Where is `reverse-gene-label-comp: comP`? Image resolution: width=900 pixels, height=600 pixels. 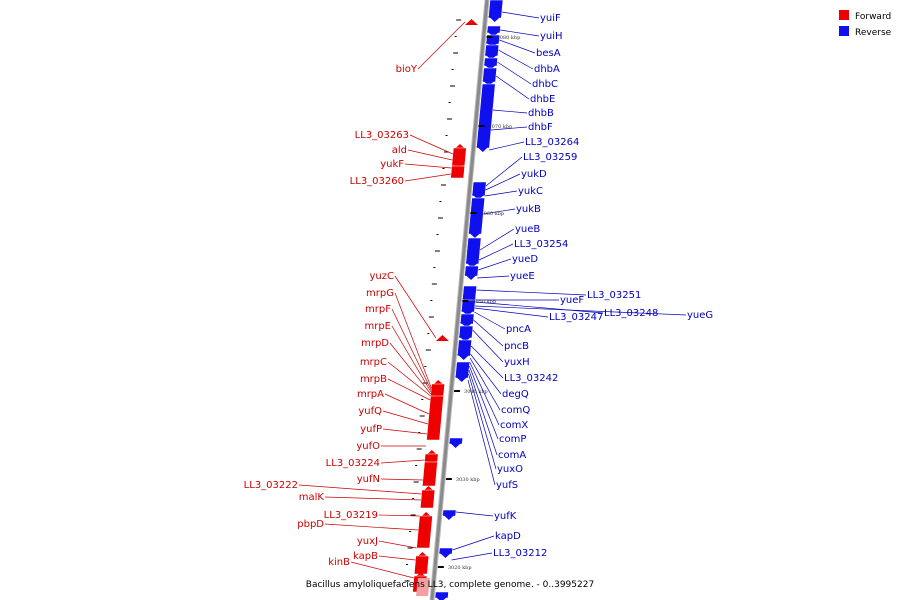
reverse-gene-label-comp: comP is located at coordinates (512, 439).